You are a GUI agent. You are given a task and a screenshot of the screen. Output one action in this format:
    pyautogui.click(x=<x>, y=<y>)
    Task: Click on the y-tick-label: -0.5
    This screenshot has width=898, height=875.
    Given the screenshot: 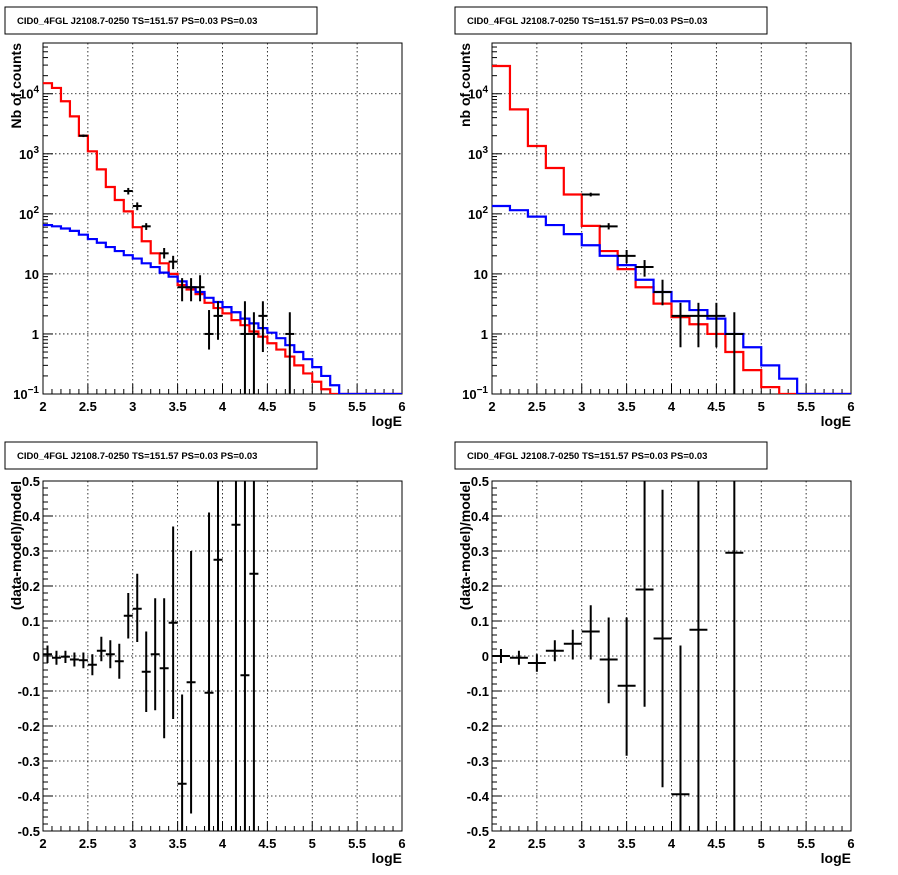 What is the action you would take?
    pyautogui.click(x=478, y=831)
    